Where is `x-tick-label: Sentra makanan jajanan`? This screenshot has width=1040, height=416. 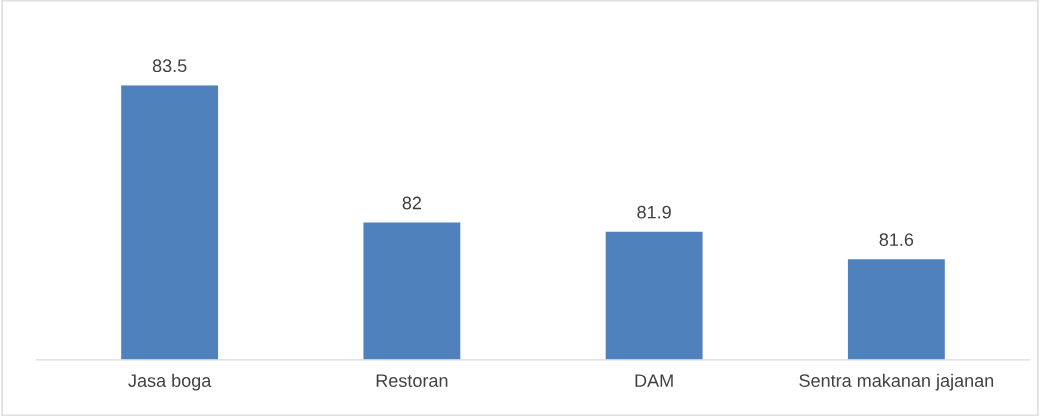 x-tick-label: Sentra makanan jajanan is located at coordinates (896, 382).